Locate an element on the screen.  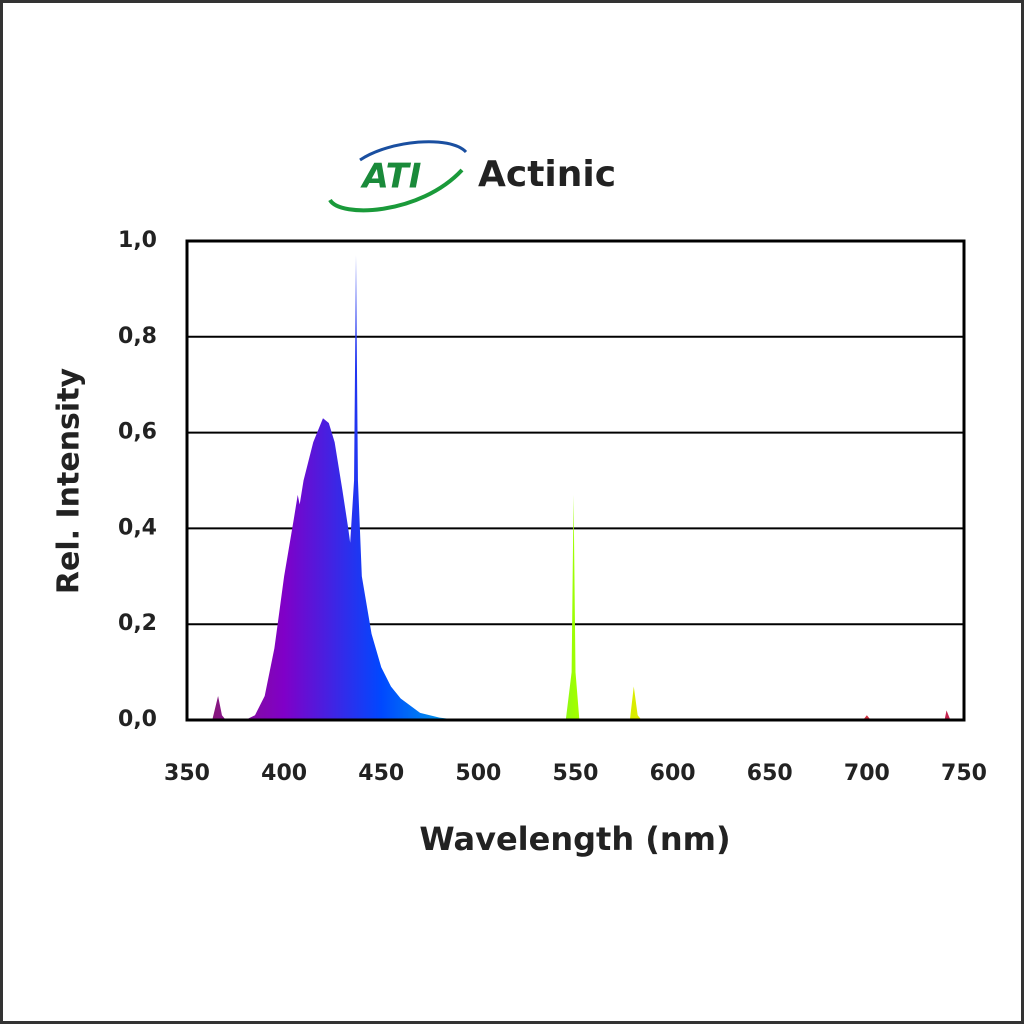
x-tick-label: 400 is located at coordinates (284, 773).